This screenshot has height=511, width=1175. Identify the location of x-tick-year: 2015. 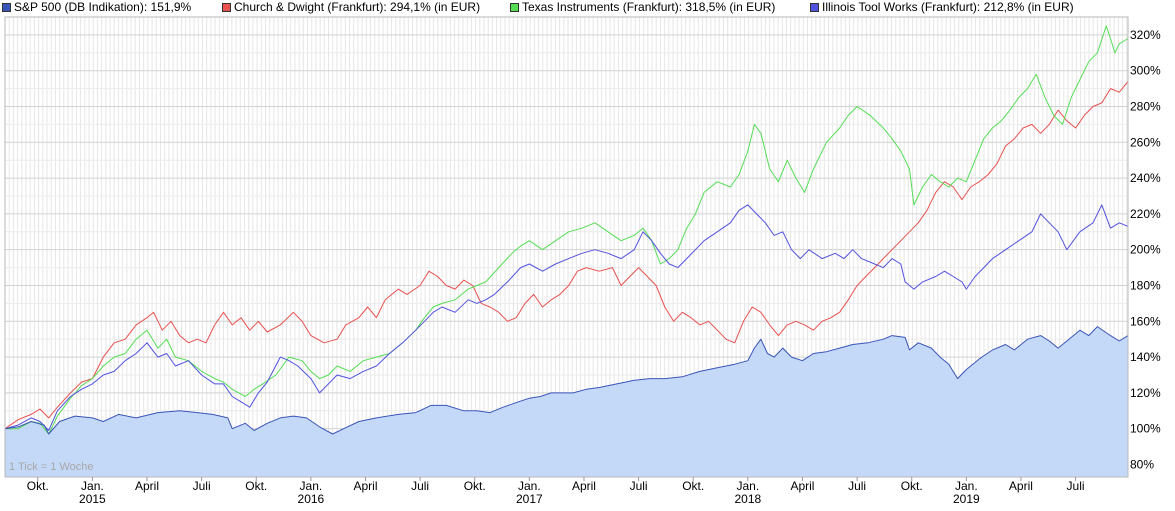
(92, 499).